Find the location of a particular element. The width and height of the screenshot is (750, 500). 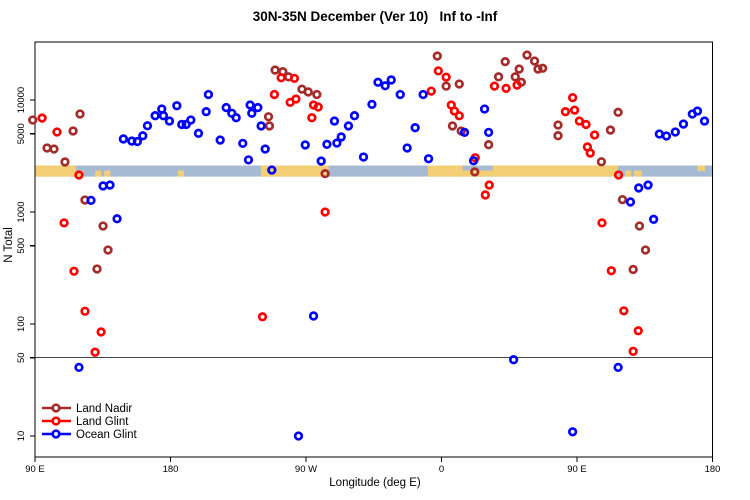

legend-label: Ocean Glint is located at coordinates (107, 435).